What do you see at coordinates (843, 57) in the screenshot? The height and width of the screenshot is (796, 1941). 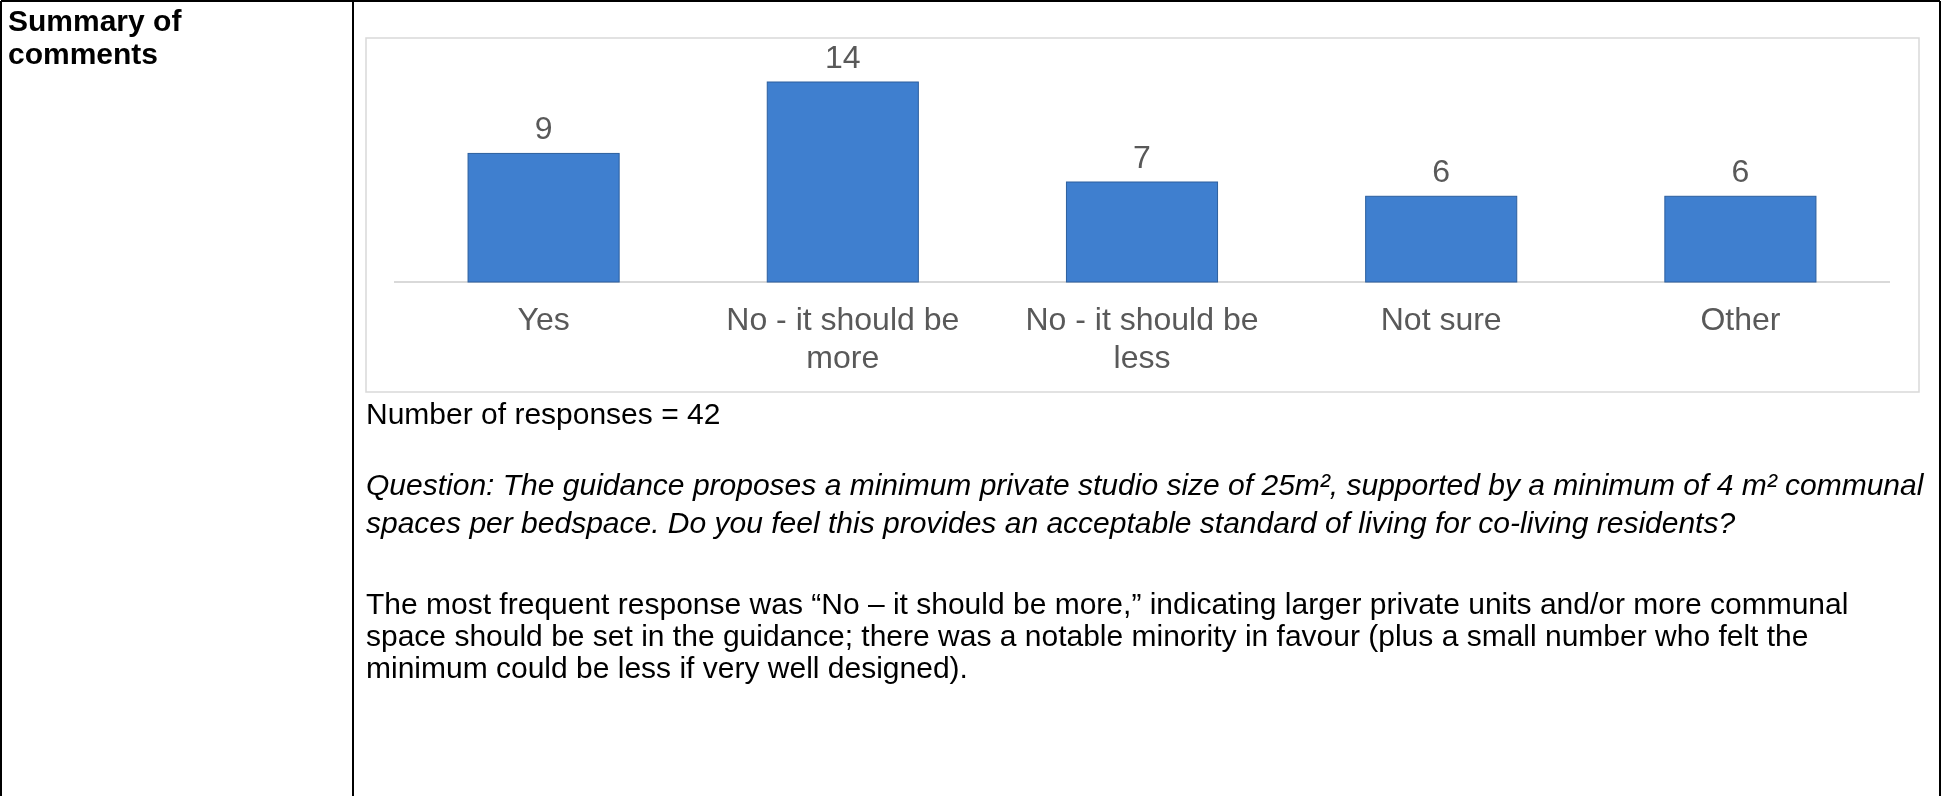 I see `data-label: 14` at bounding box center [843, 57].